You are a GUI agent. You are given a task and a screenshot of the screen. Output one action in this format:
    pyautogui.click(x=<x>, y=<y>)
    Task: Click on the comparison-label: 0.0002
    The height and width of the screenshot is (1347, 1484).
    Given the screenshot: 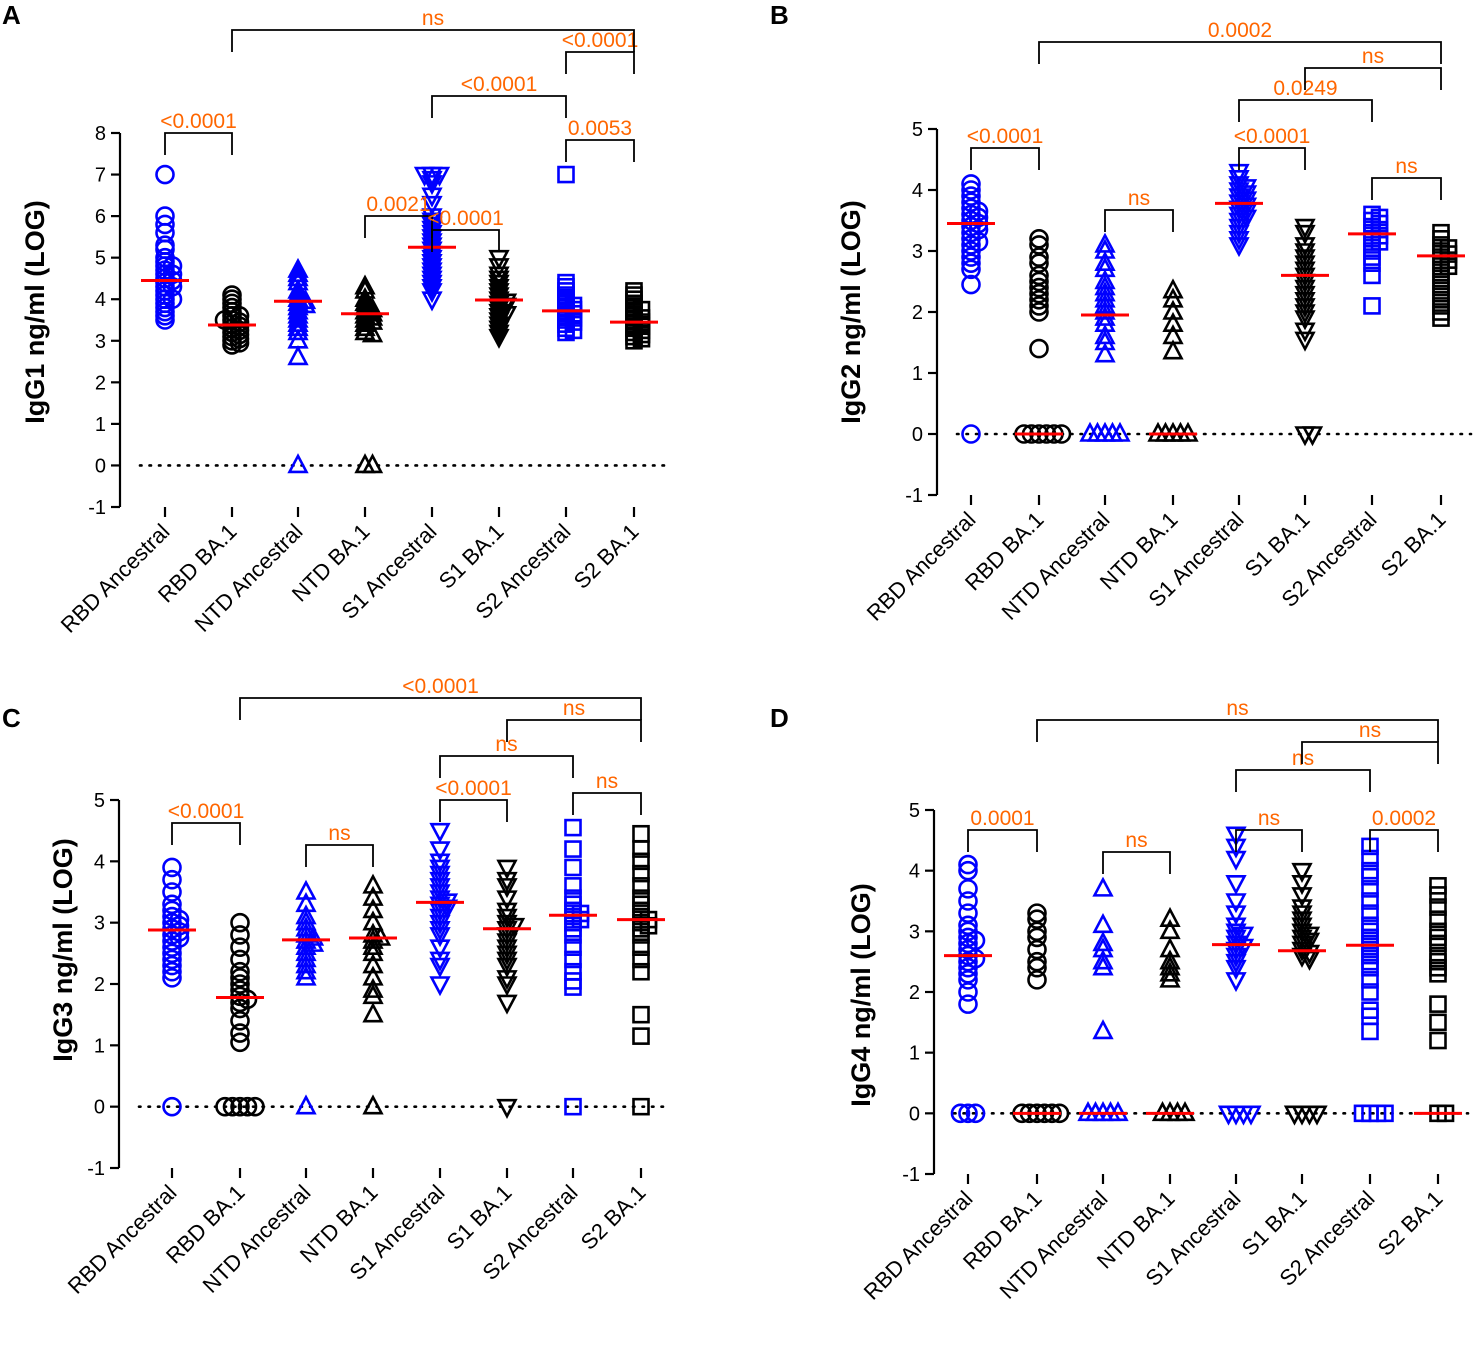 What is the action you would take?
    pyautogui.click(x=1240, y=30)
    